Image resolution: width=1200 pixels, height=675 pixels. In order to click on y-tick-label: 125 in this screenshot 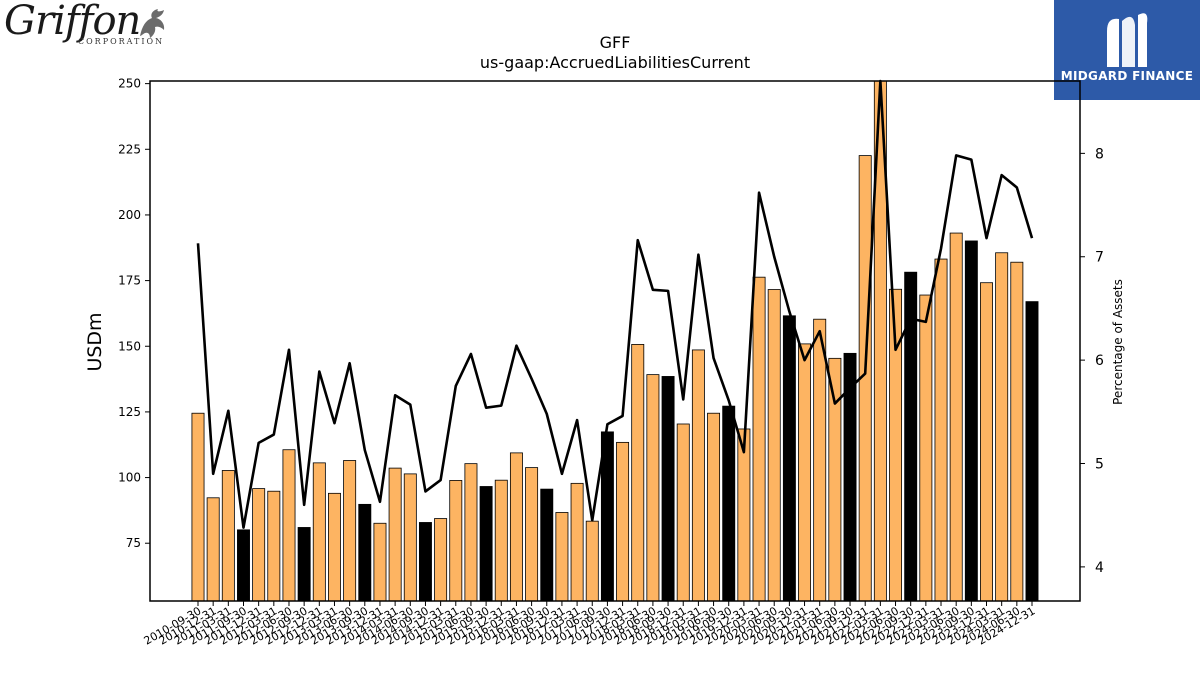, I will do `click(129, 412)`.